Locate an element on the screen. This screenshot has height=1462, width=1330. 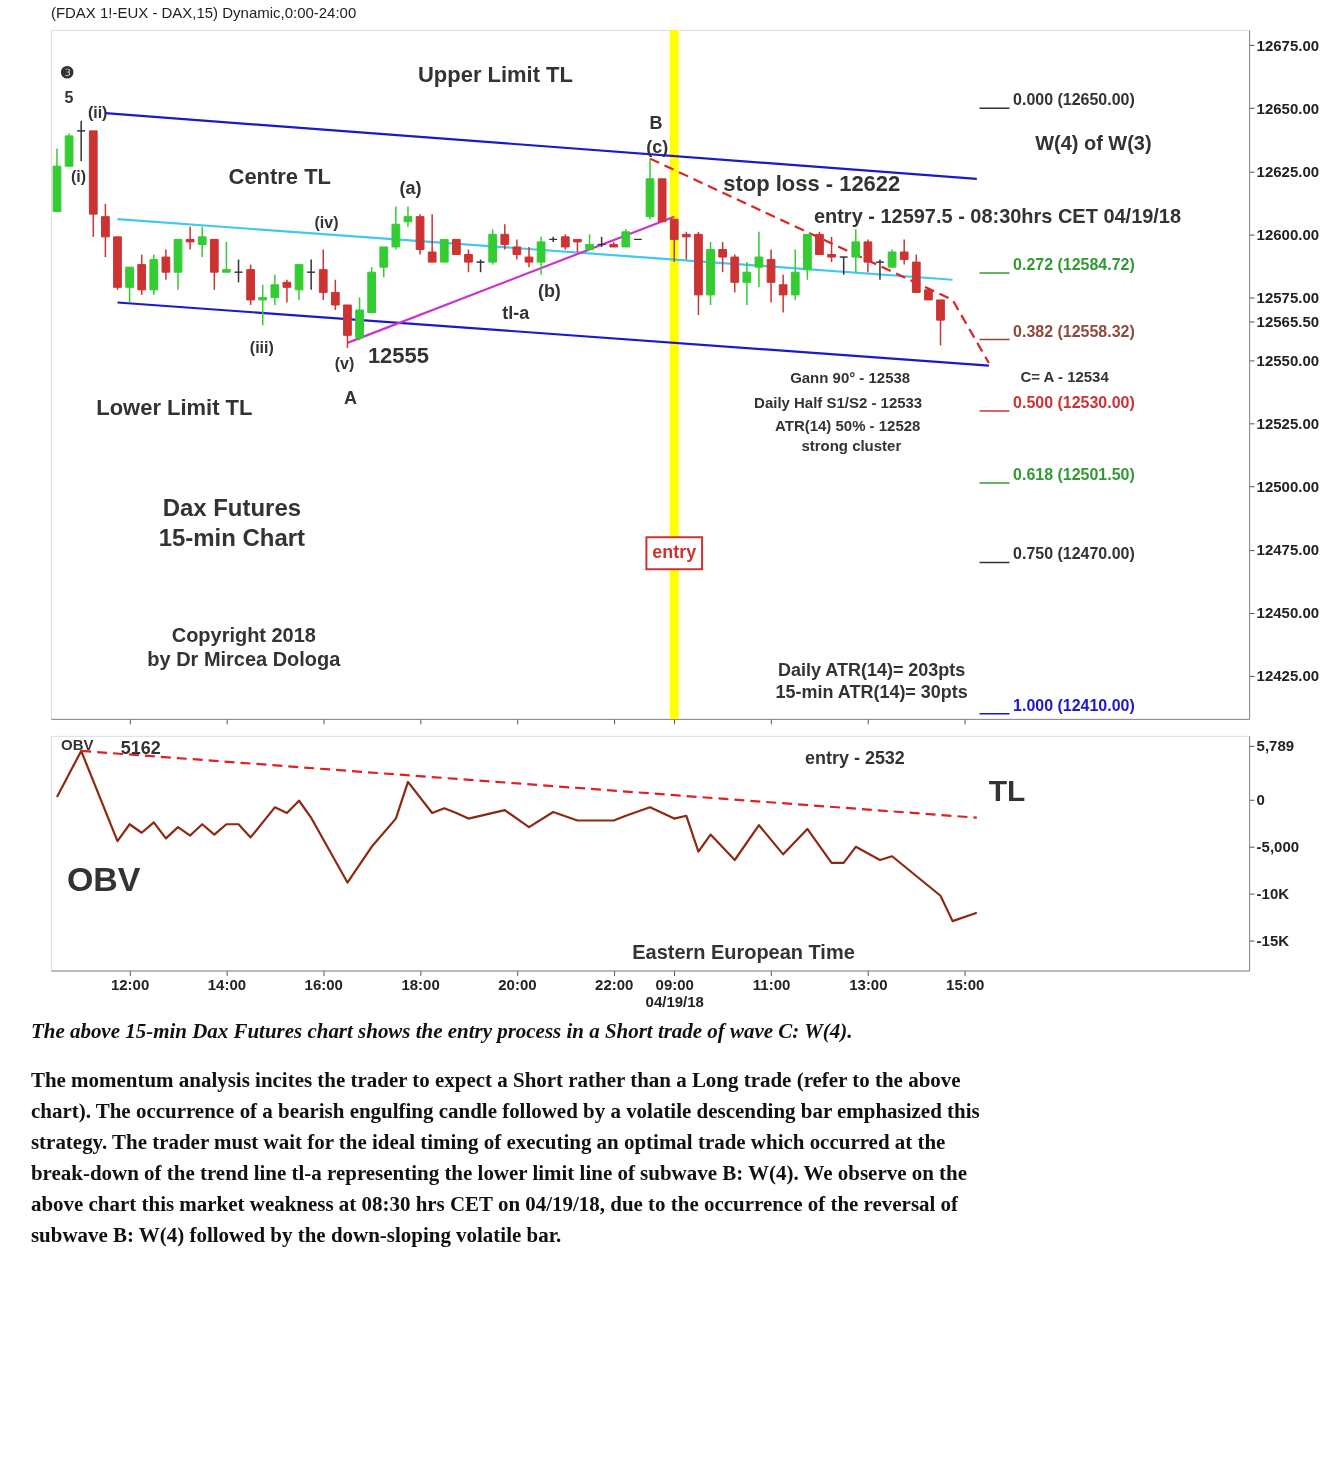
annotation: tl-a is located at coordinates (516, 312).